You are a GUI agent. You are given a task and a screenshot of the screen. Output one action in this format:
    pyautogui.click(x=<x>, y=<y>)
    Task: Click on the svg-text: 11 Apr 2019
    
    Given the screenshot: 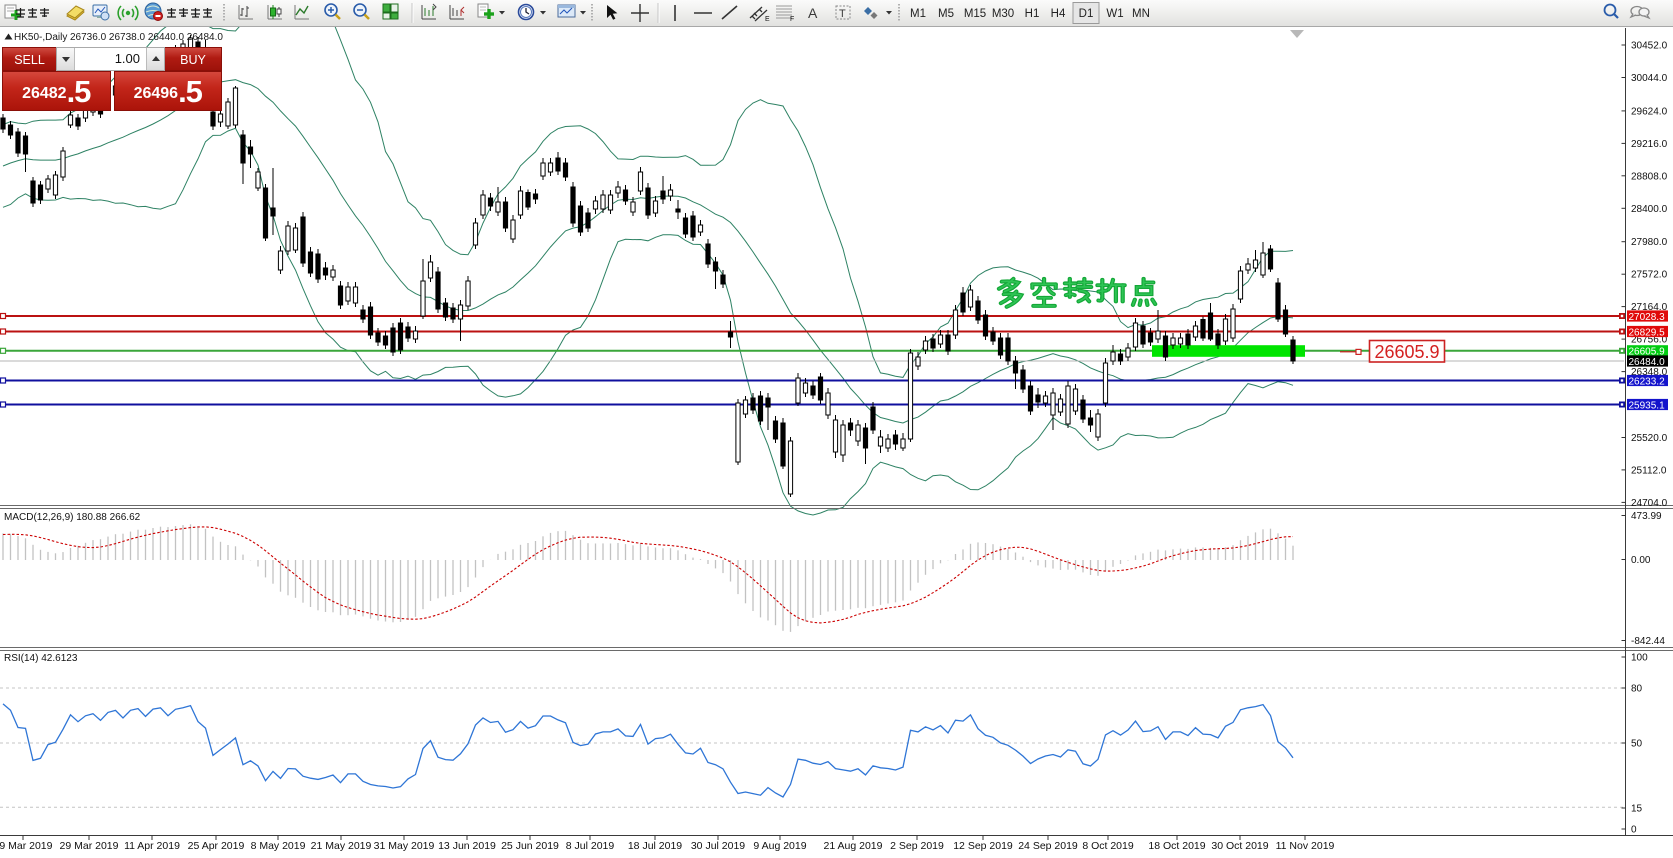 What is the action you would take?
    pyautogui.click(x=152, y=846)
    